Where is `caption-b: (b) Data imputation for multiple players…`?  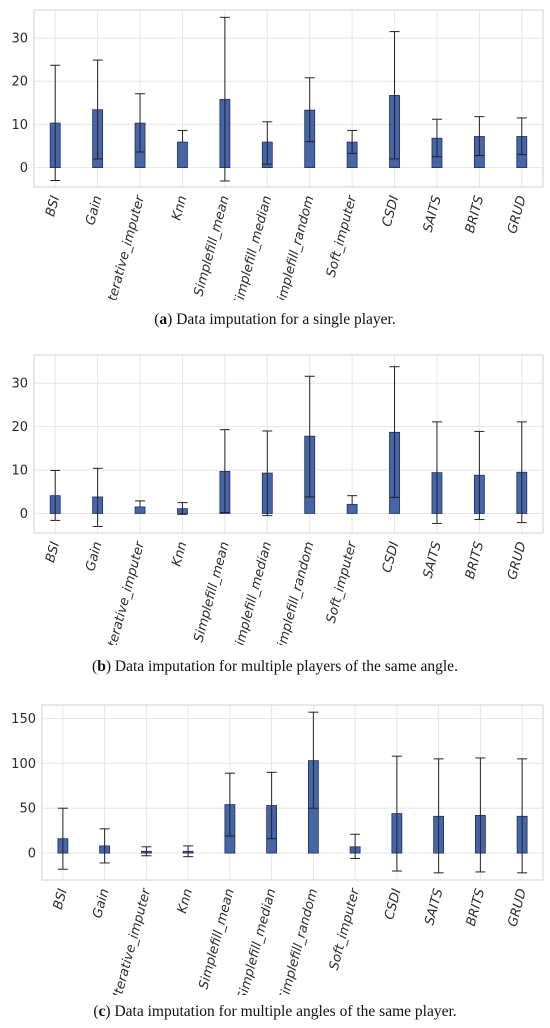
caption-b: (b) Data imputation for multiple players… is located at coordinates (275, 666).